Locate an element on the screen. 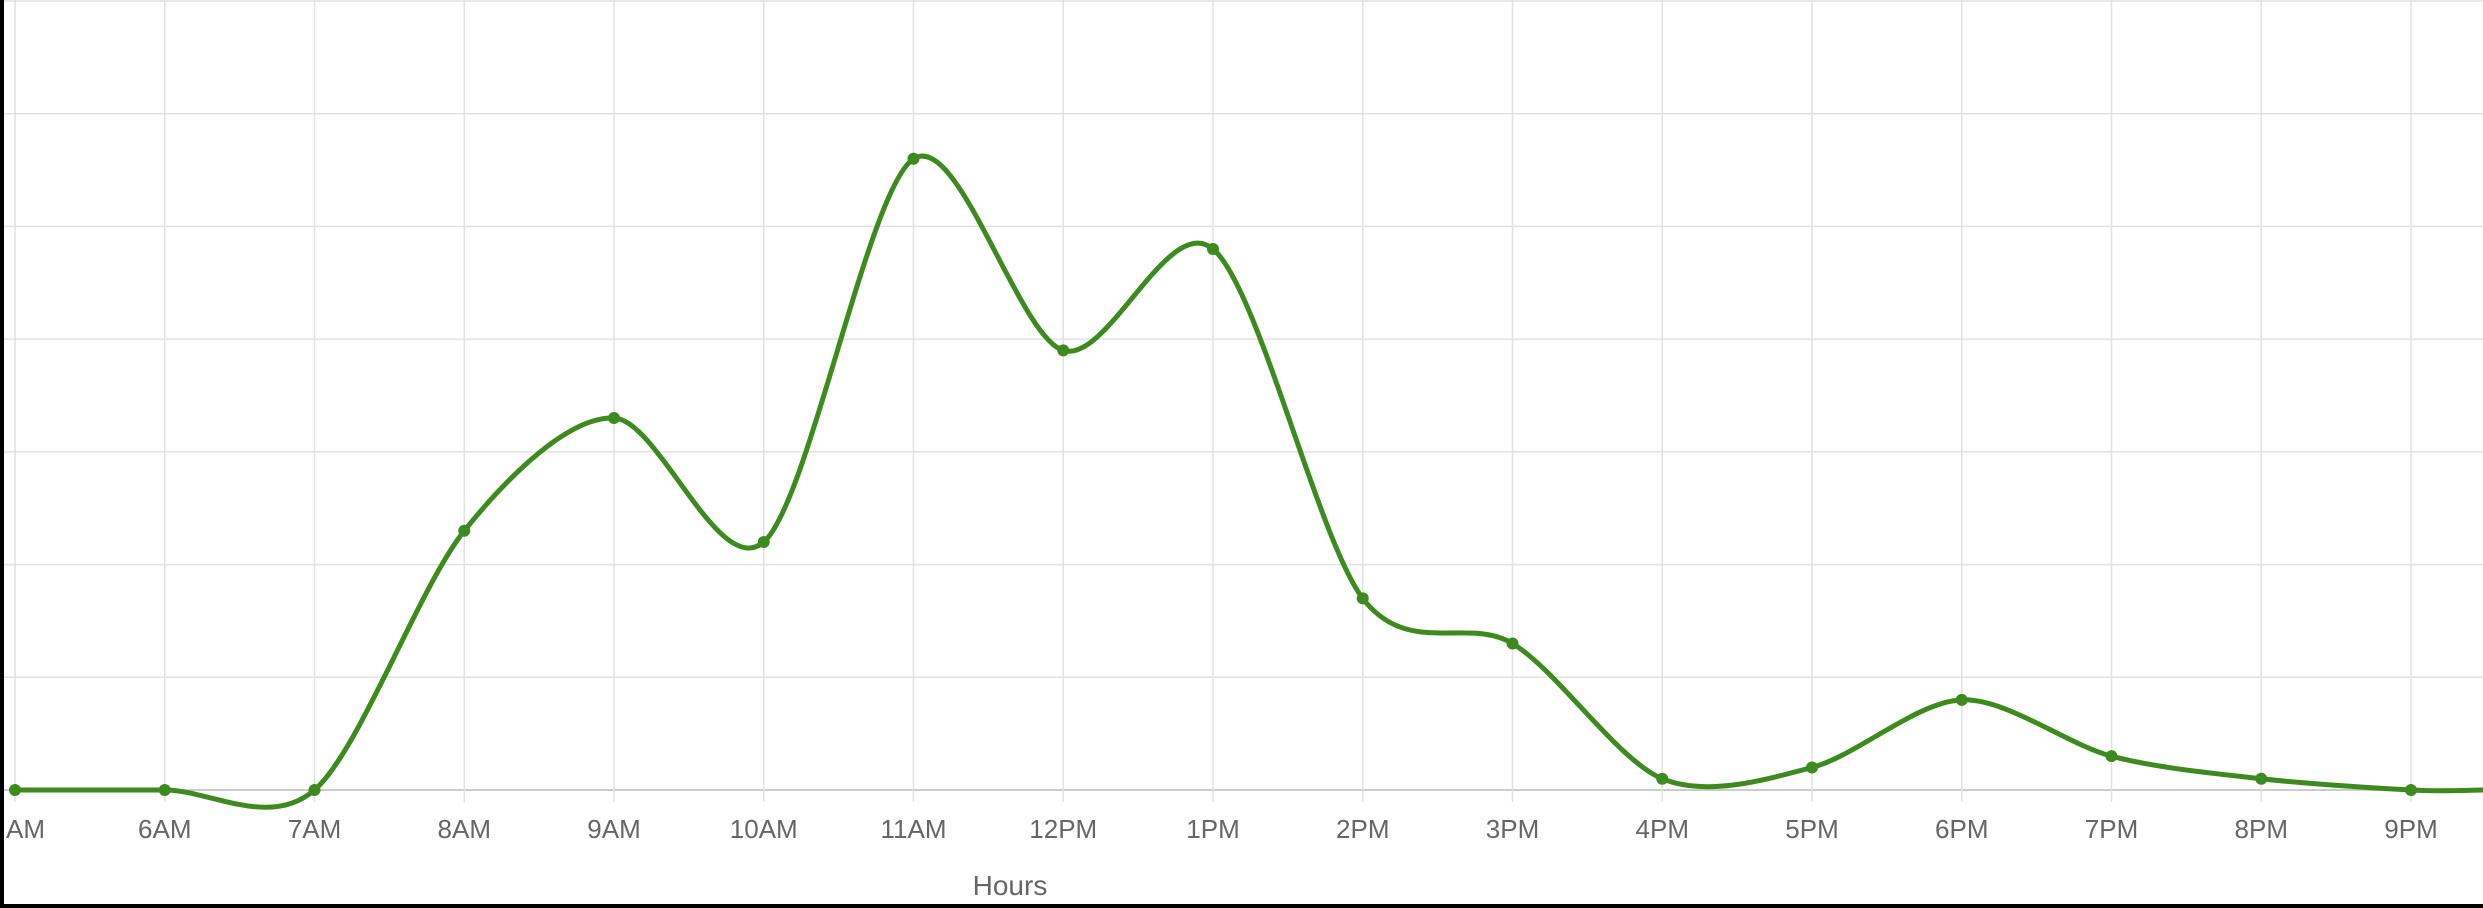  data-point-6am is located at coordinates (164, 790).